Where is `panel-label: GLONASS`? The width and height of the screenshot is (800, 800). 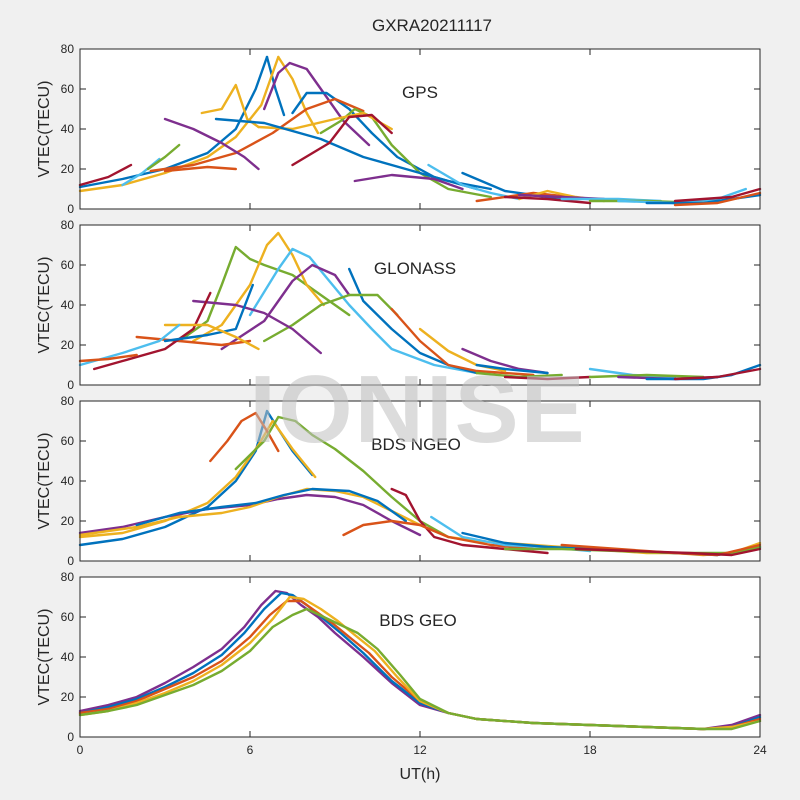
panel-label: GLONASS is located at coordinates (415, 268).